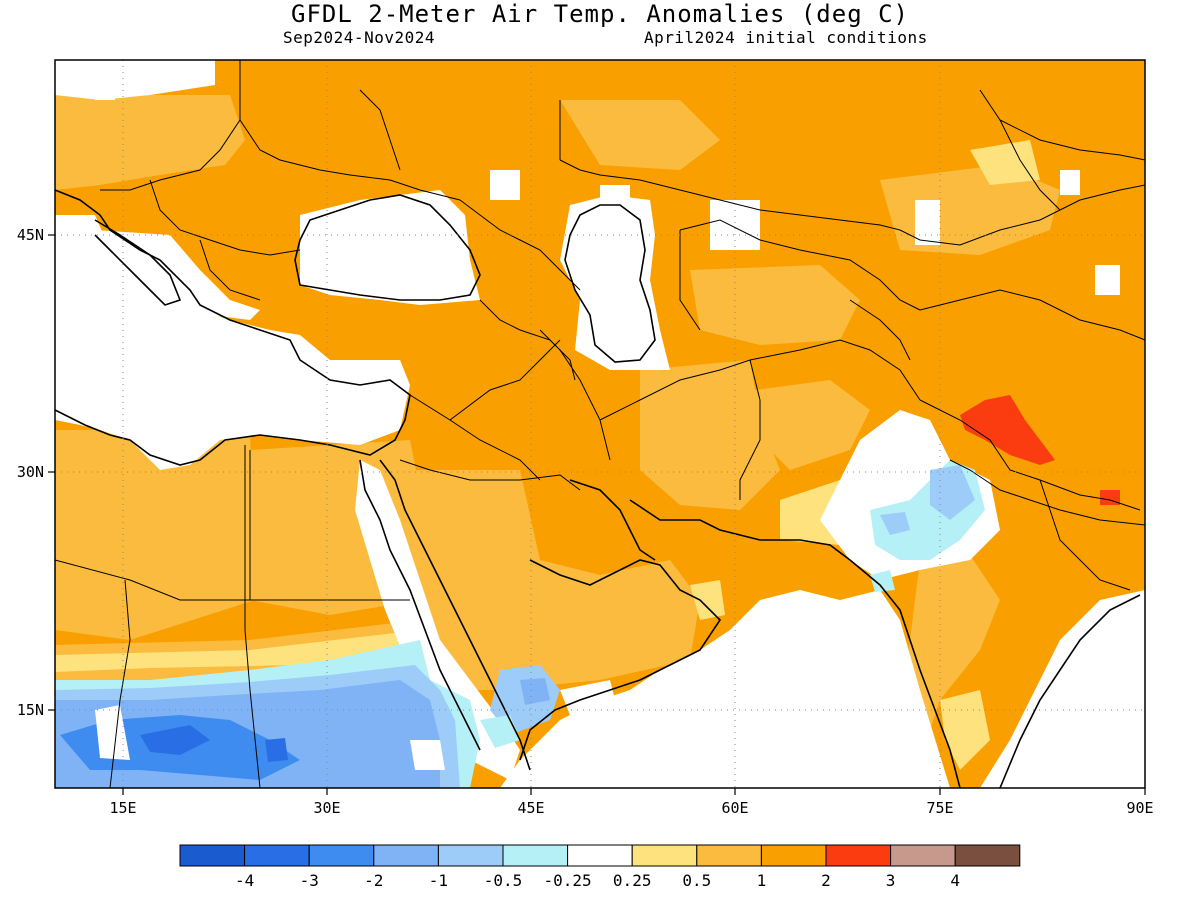  I want to click on lon-label-75e: 75E, so click(939, 808).